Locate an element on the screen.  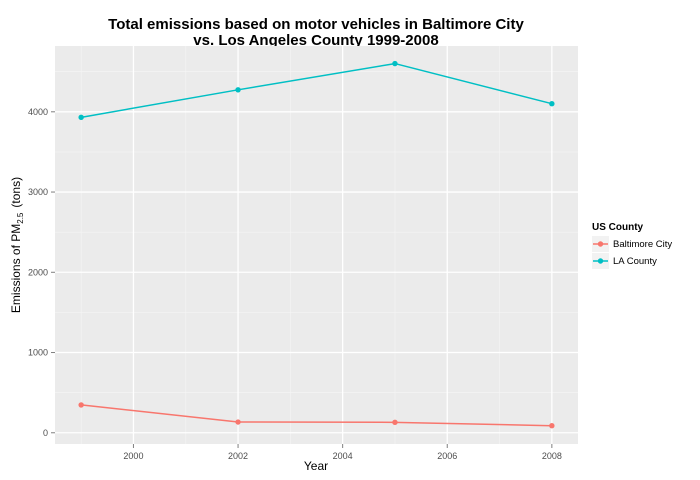
x-tick-label: 2002 is located at coordinates (238, 456).